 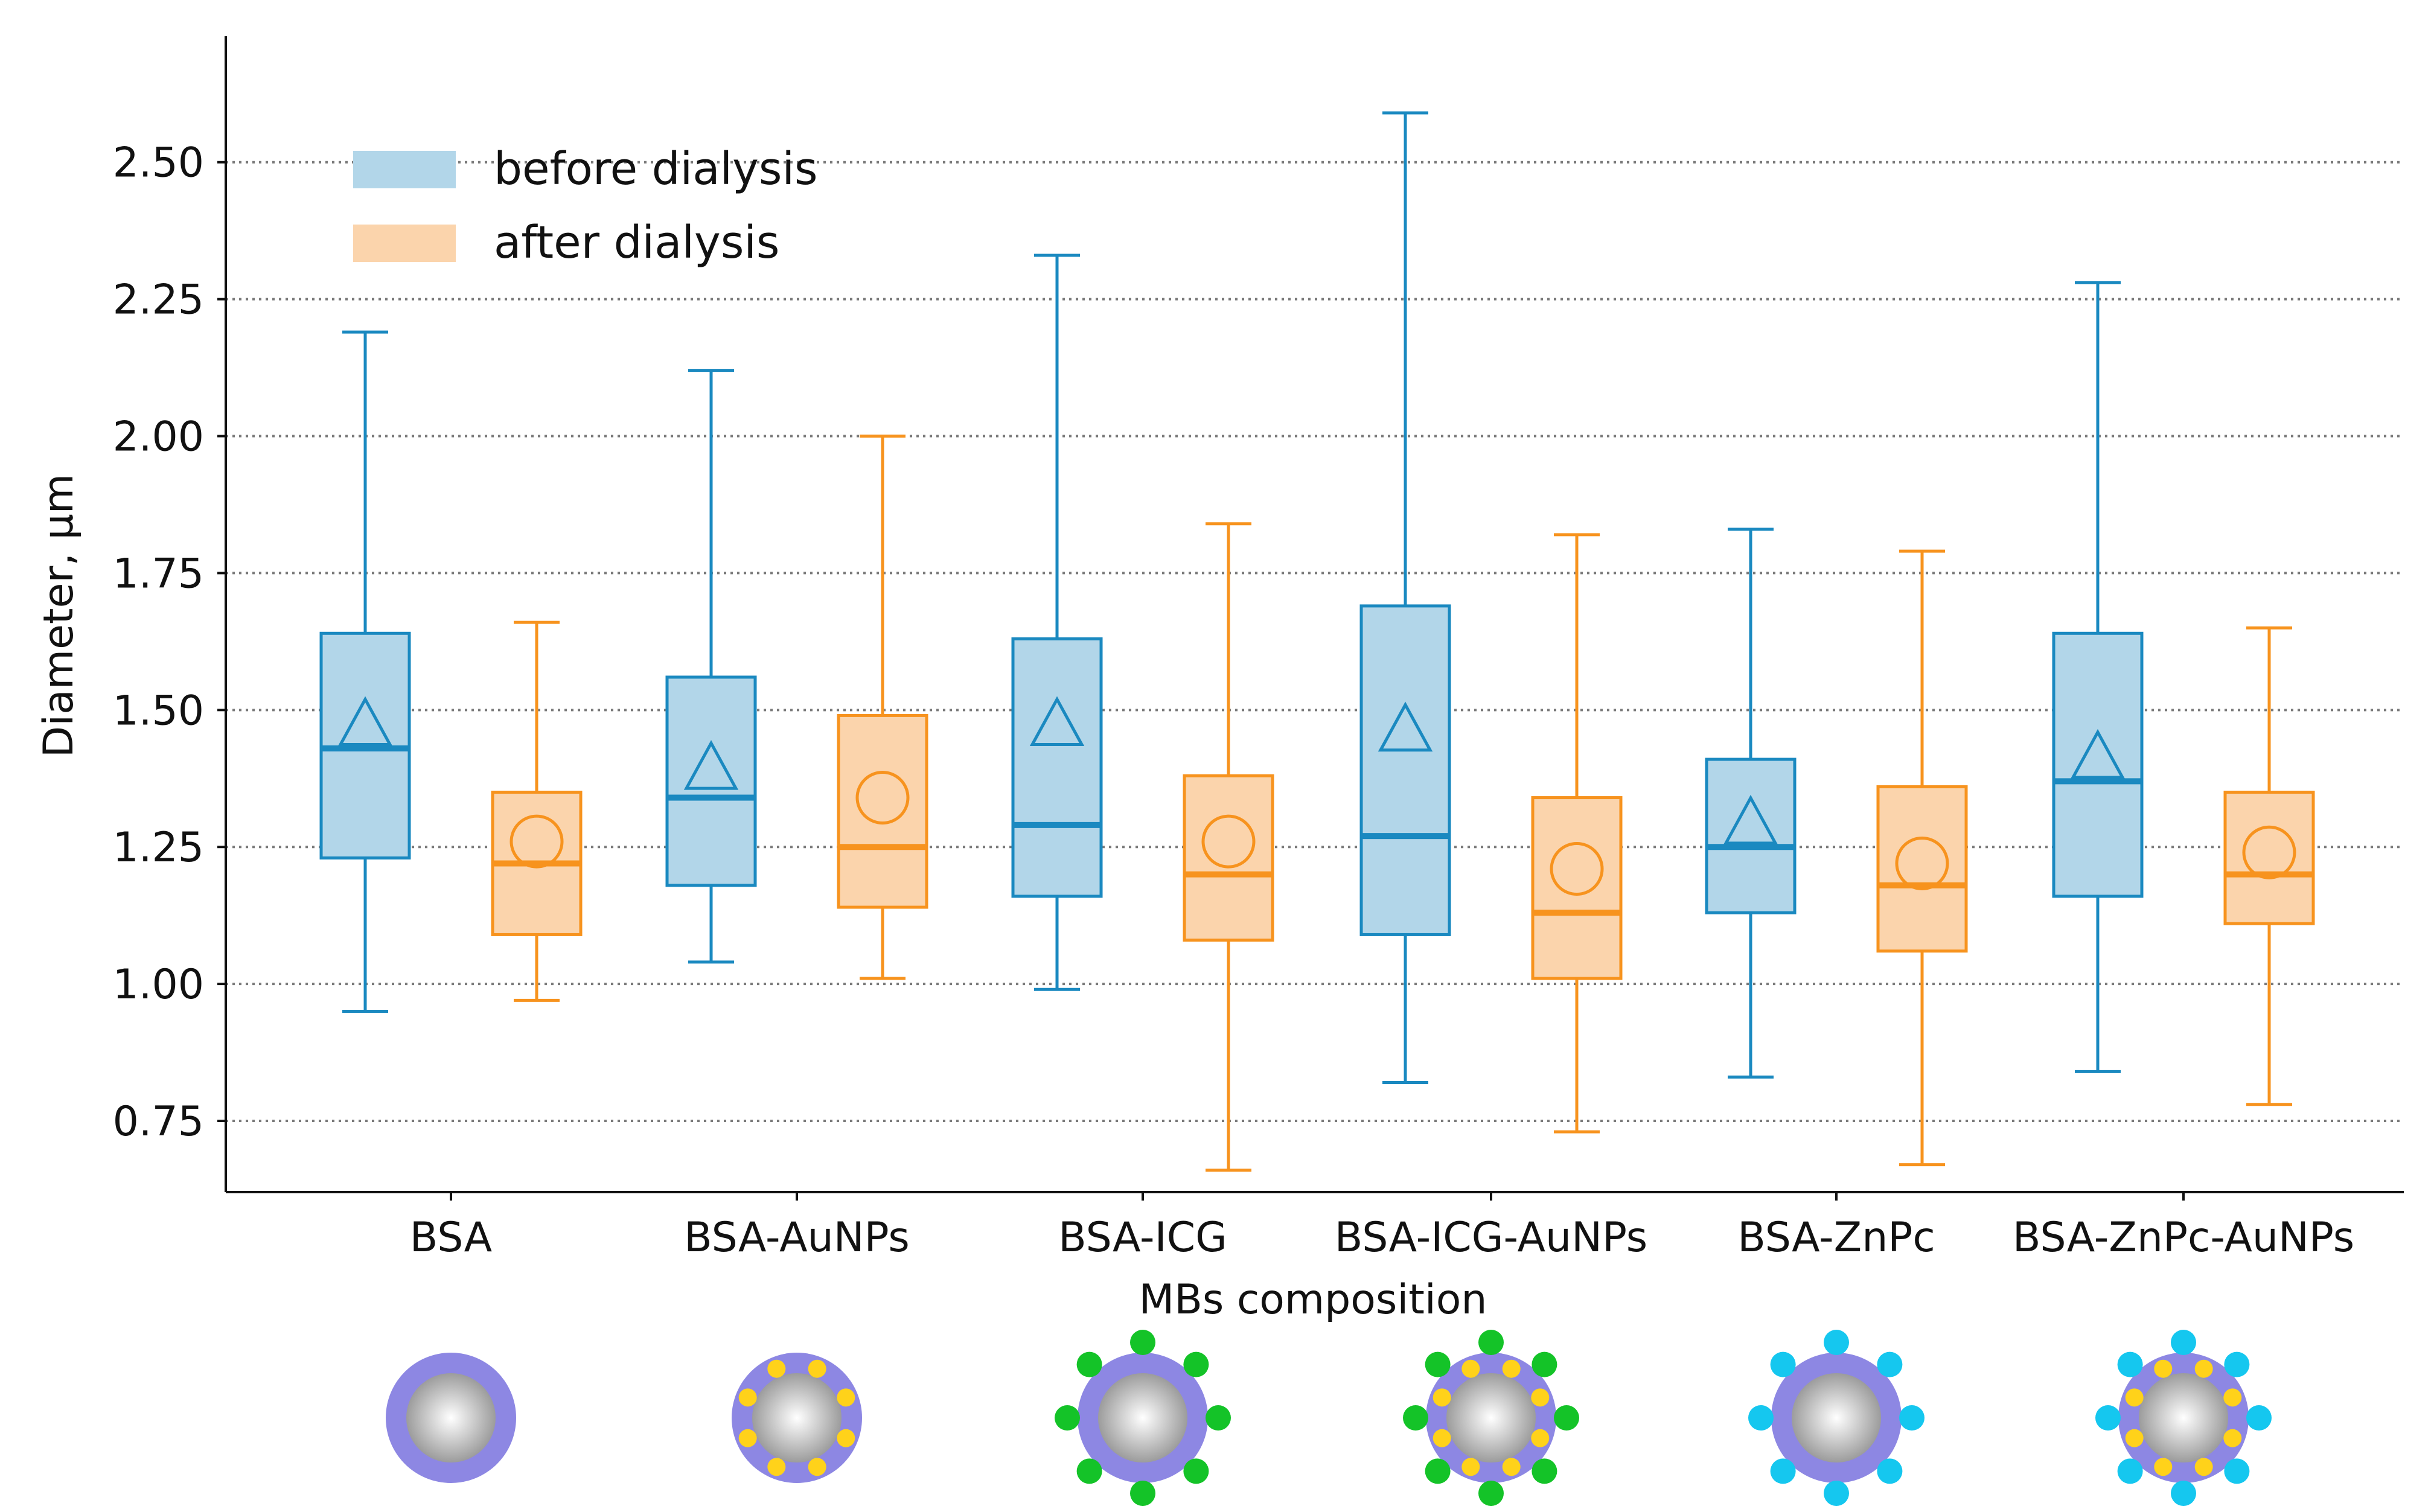 I want to click on y-tick-label: 2.00, so click(x=158, y=437).